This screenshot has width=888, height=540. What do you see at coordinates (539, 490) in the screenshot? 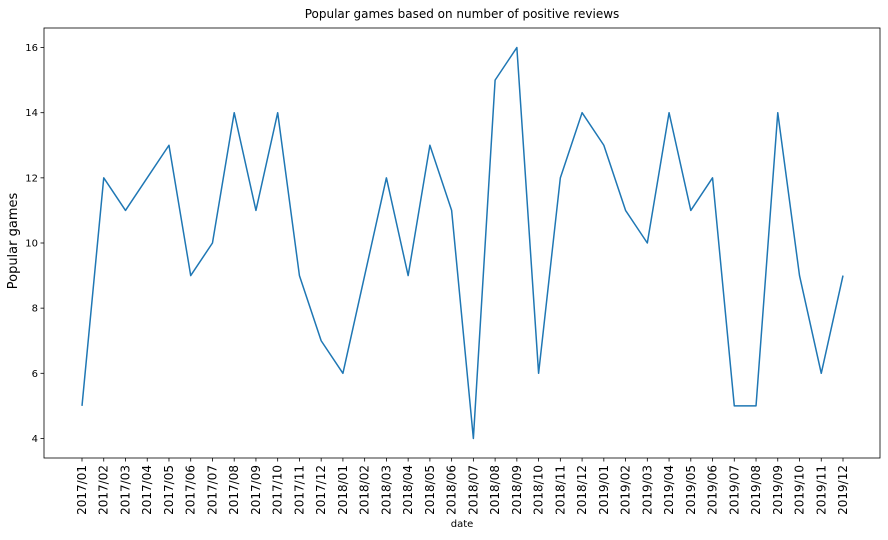
I see `x-tick-label: 2018/10` at bounding box center [539, 490].